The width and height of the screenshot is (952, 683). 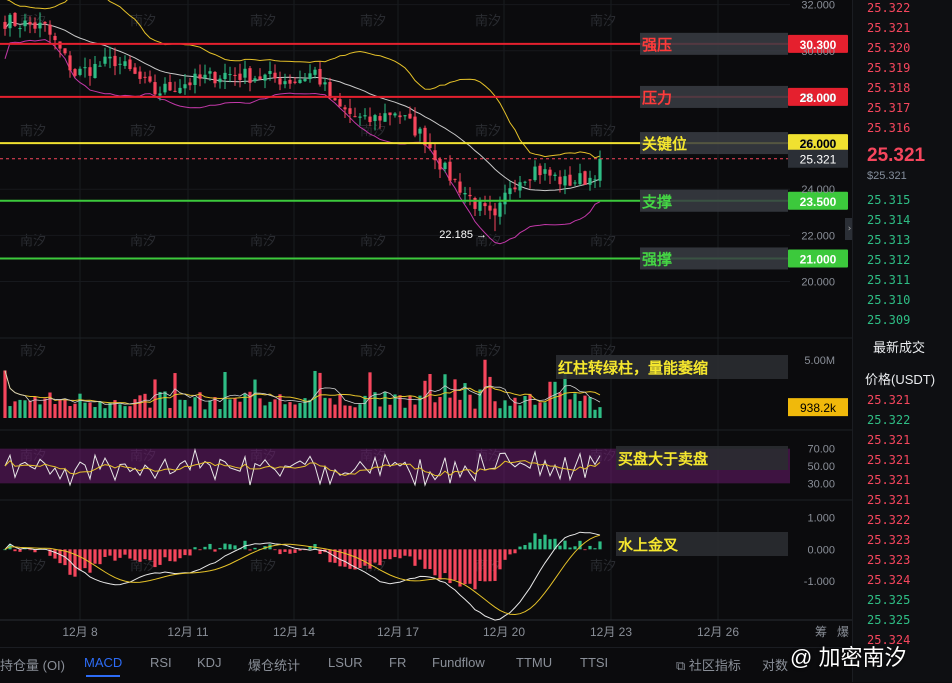 What do you see at coordinates (818, 158) in the screenshot?
I see `current-price-tag` at bounding box center [818, 158].